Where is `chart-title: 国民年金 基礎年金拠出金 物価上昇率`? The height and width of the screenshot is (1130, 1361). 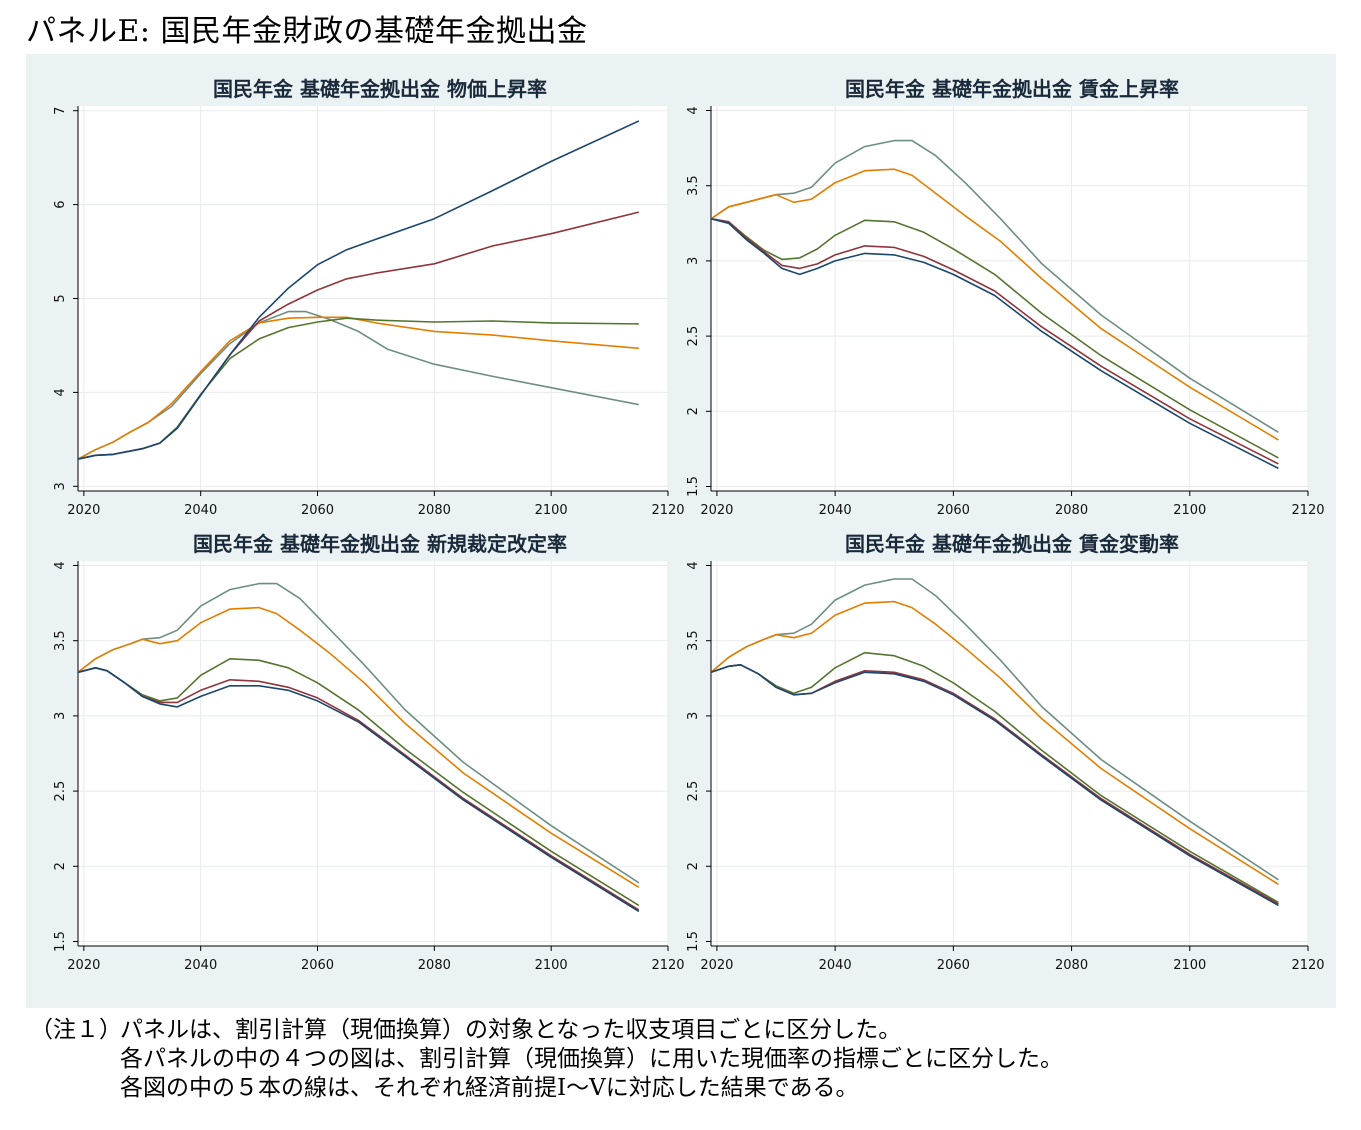 chart-title: 国民年金 基礎年金拠出金 物価上昇率 is located at coordinates (380, 89).